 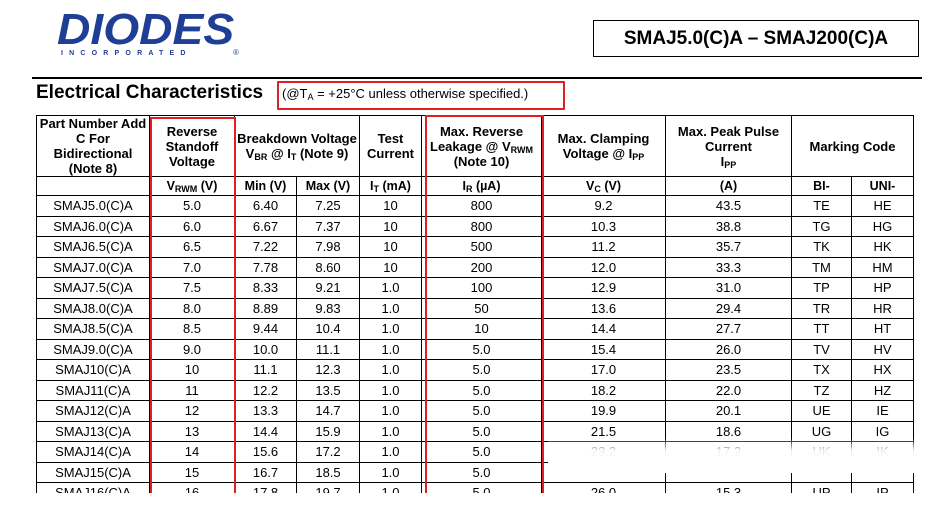 I want to click on table-row: SMAJ5.0(C)A 5.0 6.40 7.25 10 800 9.2 43.5 TE HE, so click(x=475, y=206).